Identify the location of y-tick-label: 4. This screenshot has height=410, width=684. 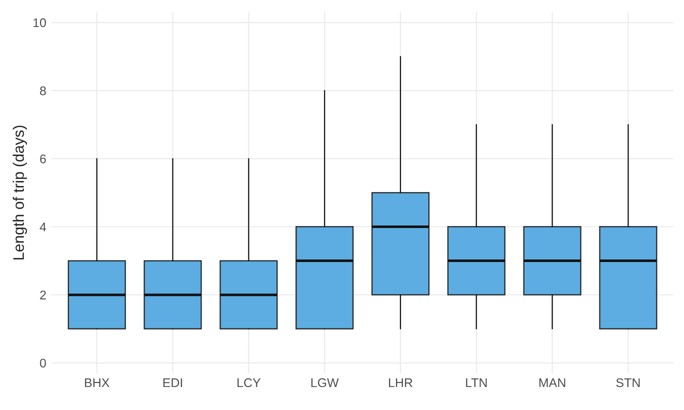
(43, 227).